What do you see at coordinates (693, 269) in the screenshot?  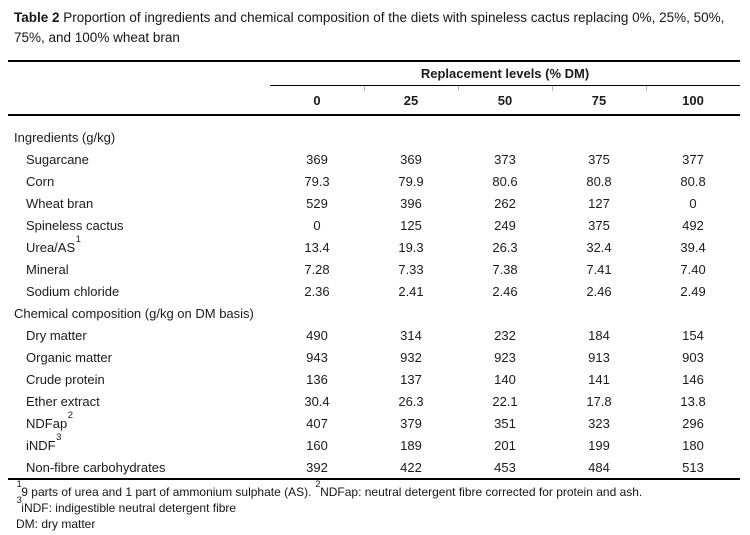 I see `cell-value: 7.40` at bounding box center [693, 269].